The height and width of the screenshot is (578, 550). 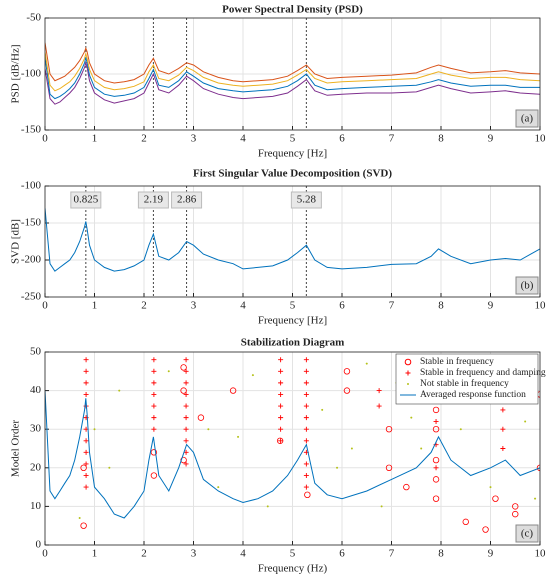 I want to click on legend-box, so click(x=467, y=379).